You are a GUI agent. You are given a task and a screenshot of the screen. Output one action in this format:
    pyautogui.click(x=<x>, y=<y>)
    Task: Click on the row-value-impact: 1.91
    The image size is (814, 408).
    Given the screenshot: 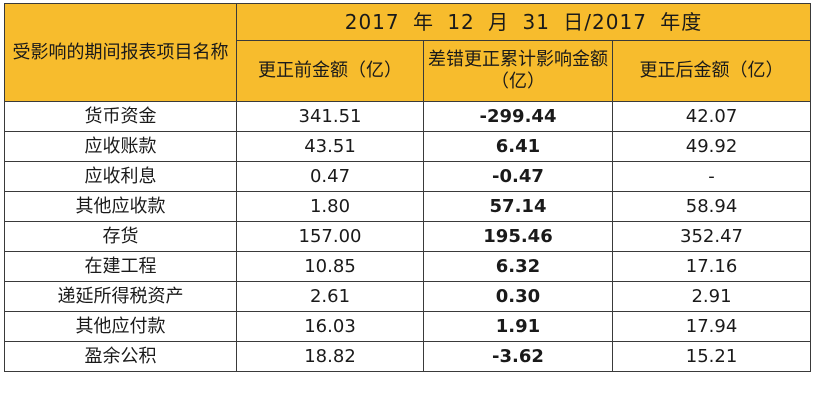 What is the action you would take?
    pyautogui.click(x=518, y=326)
    